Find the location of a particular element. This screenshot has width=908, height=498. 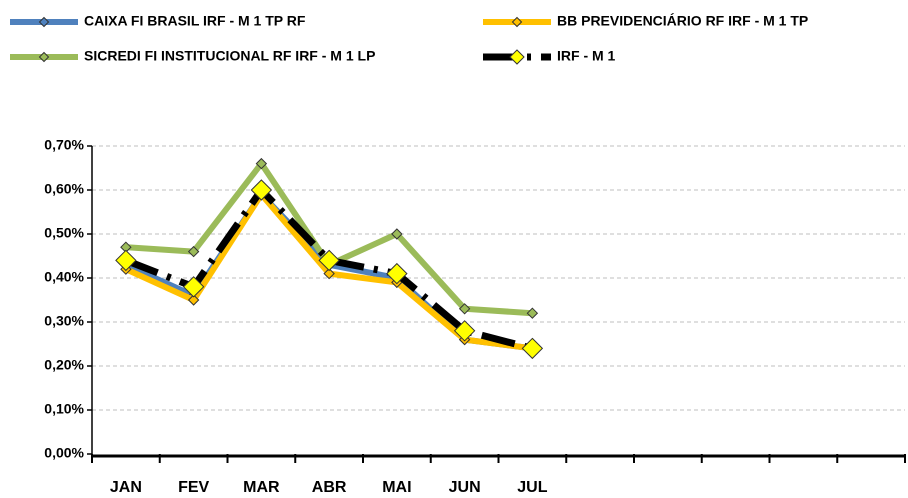

x-tick-label: FEV is located at coordinates (193, 487).